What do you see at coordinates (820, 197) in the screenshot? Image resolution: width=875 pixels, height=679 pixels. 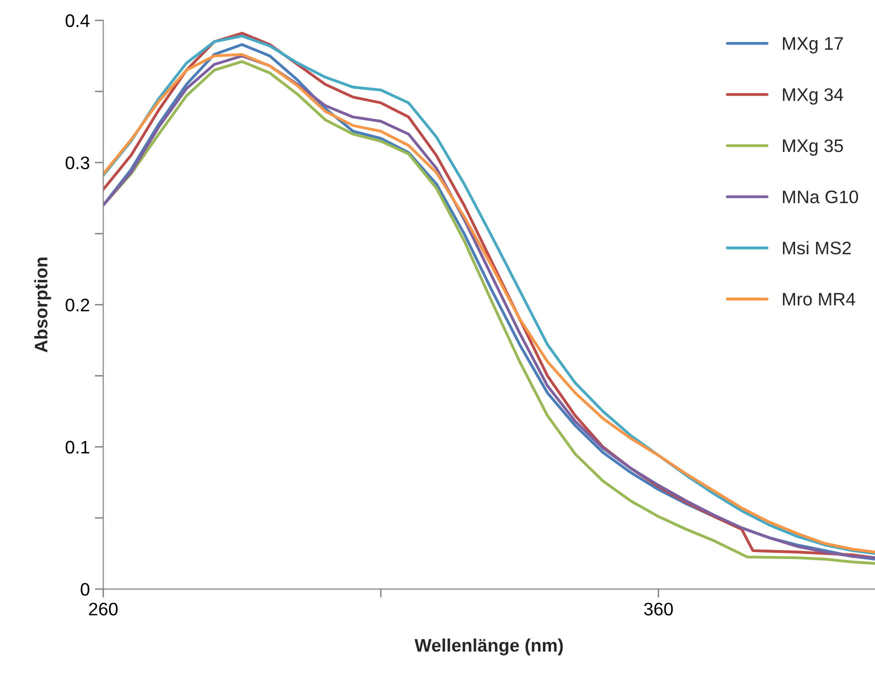 I see `legend-label: MNa G10` at bounding box center [820, 197].